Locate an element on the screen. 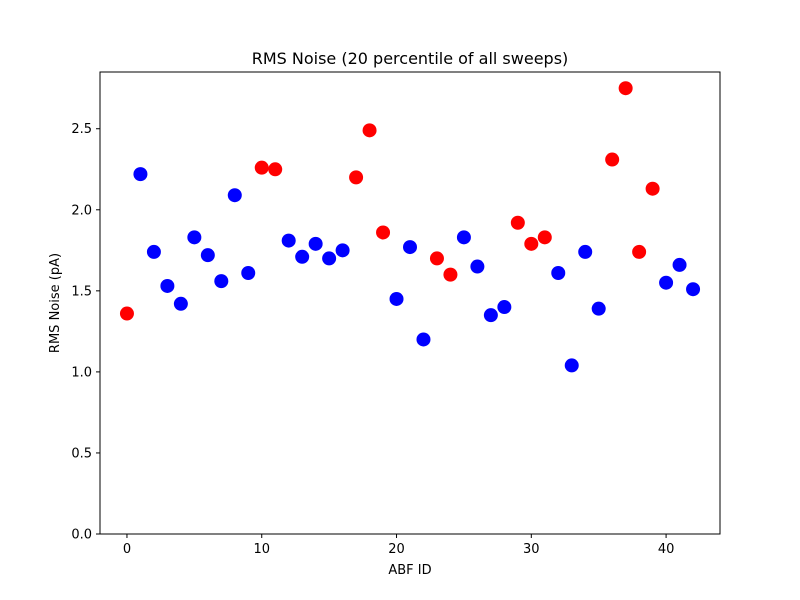  x-axis-label: ABF ID is located at coordinates (409, 570).